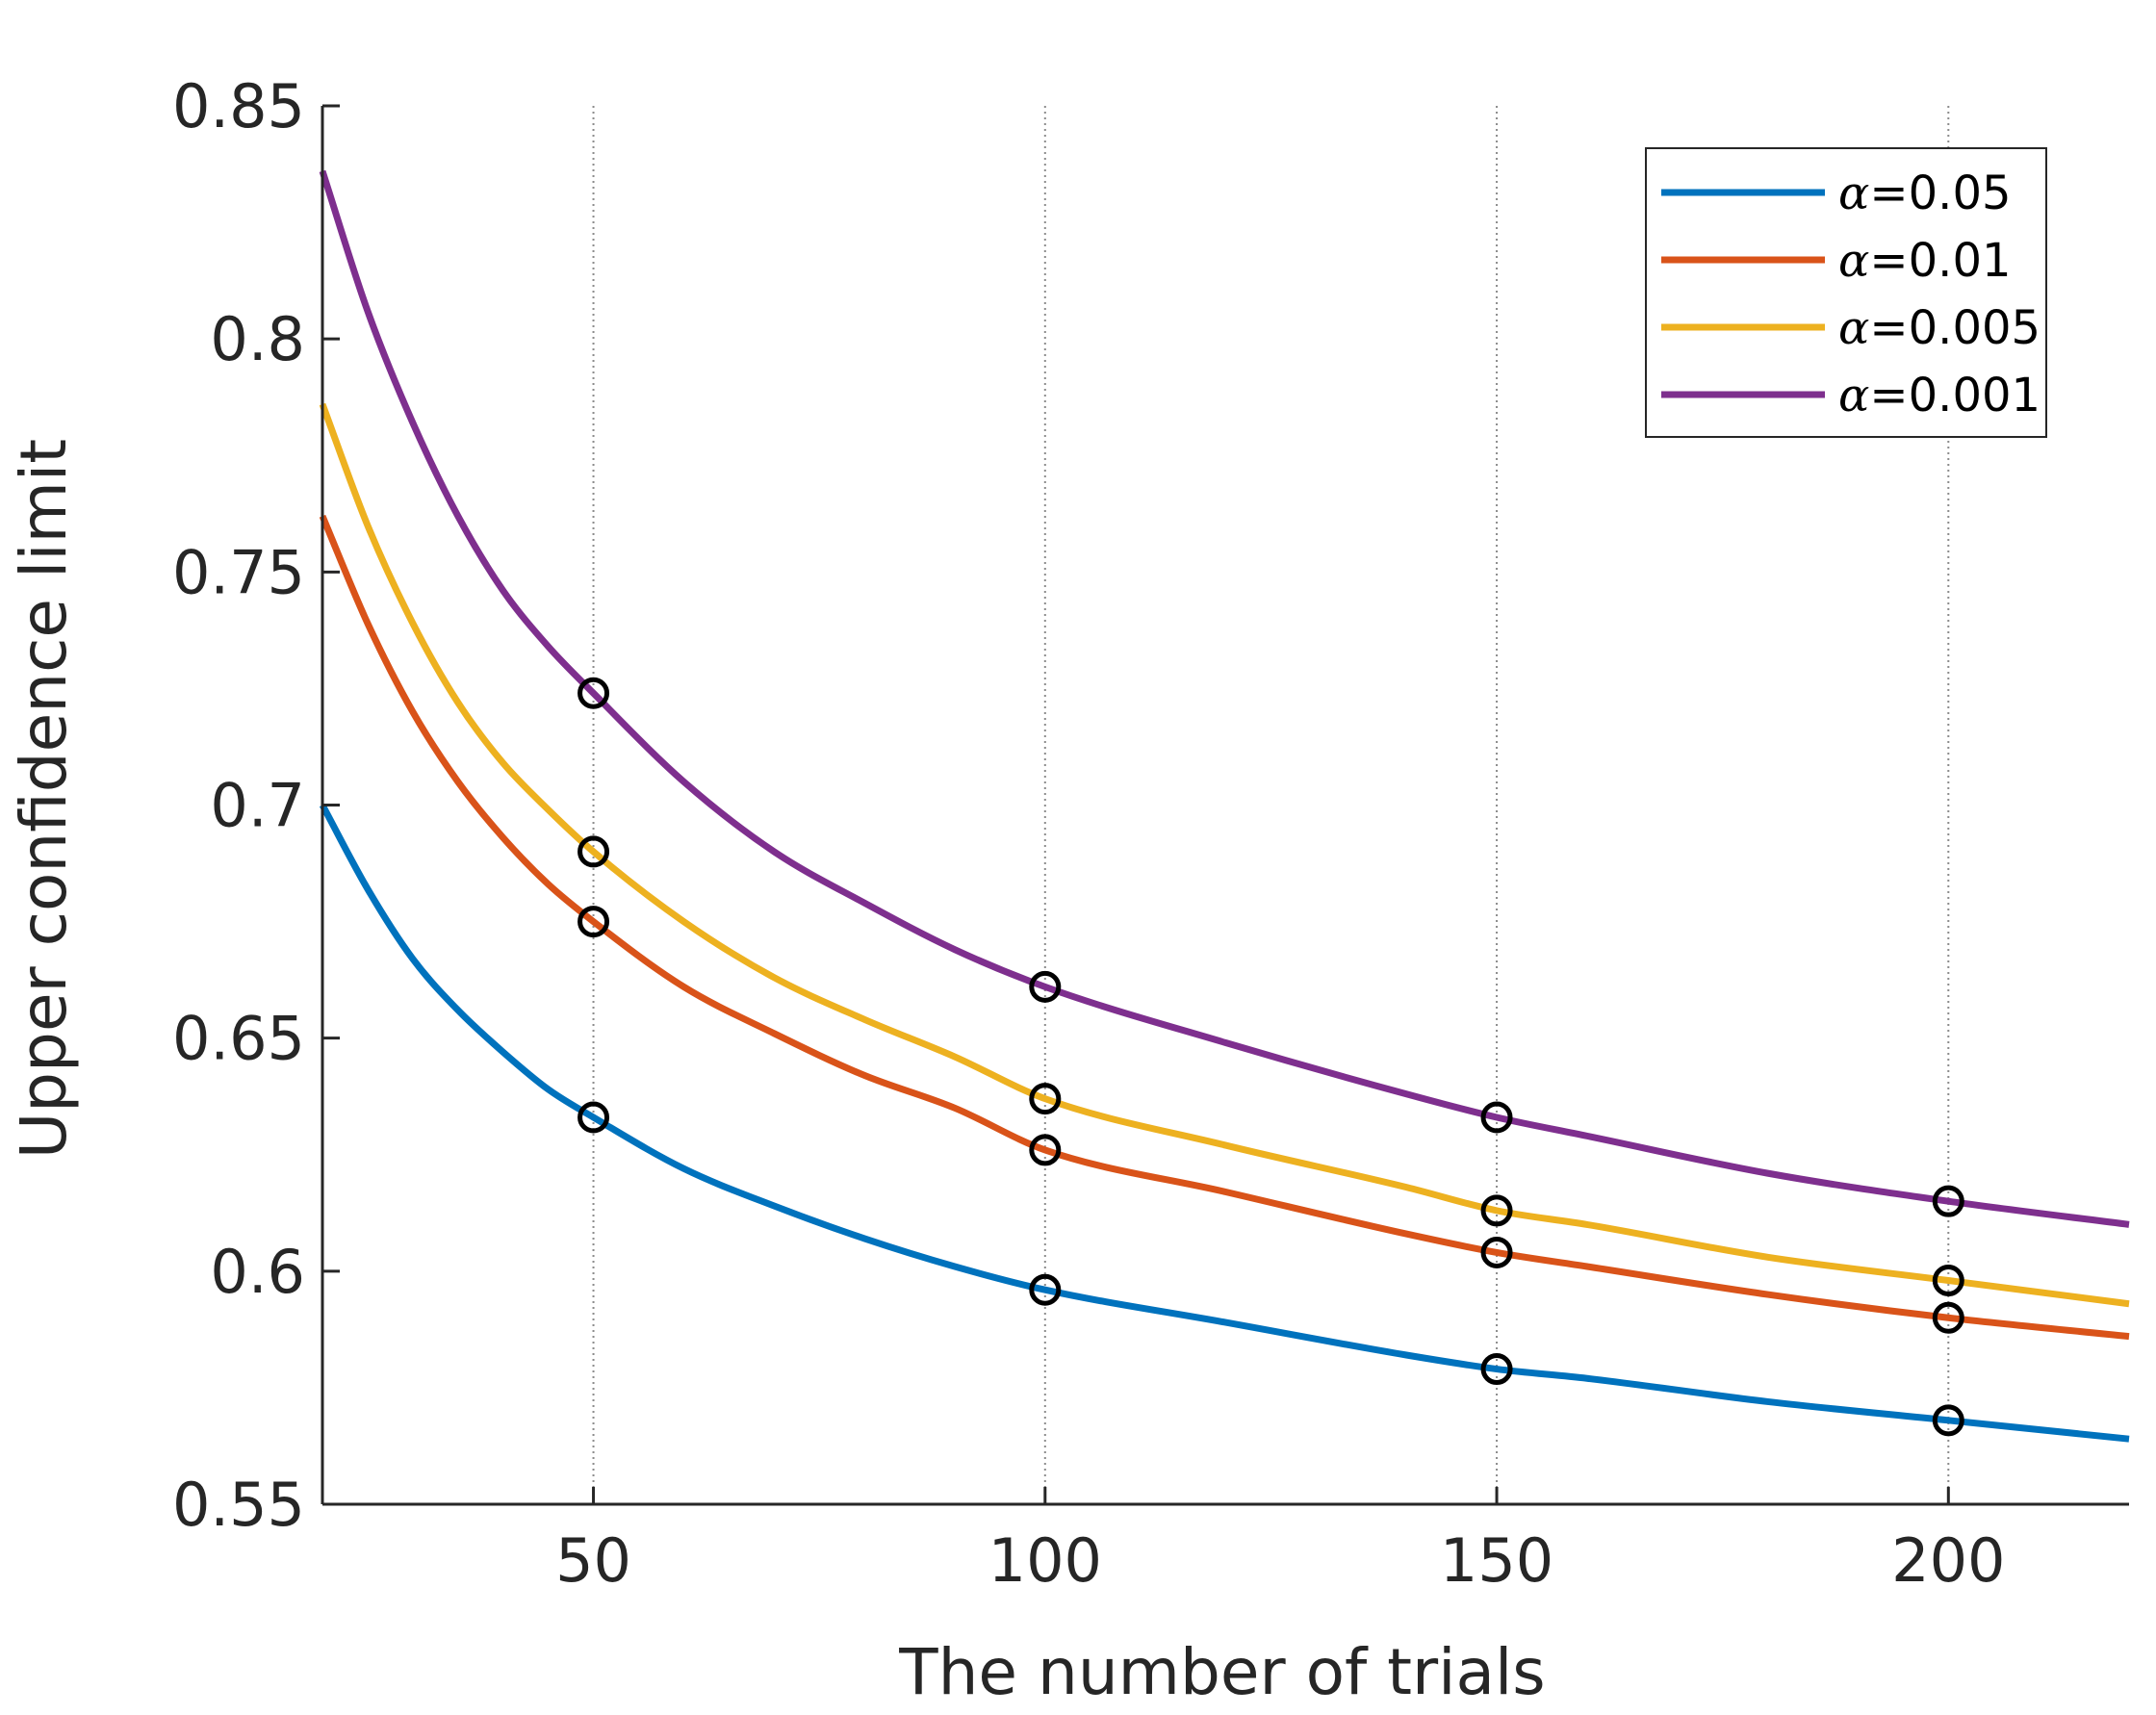 The width and height of the screenshot is (2156, 1715). What do you see at coordinates (1496, 1117) in the screenshot?
I see `marker-s3-p2` at bounding box center [1496, 1117].